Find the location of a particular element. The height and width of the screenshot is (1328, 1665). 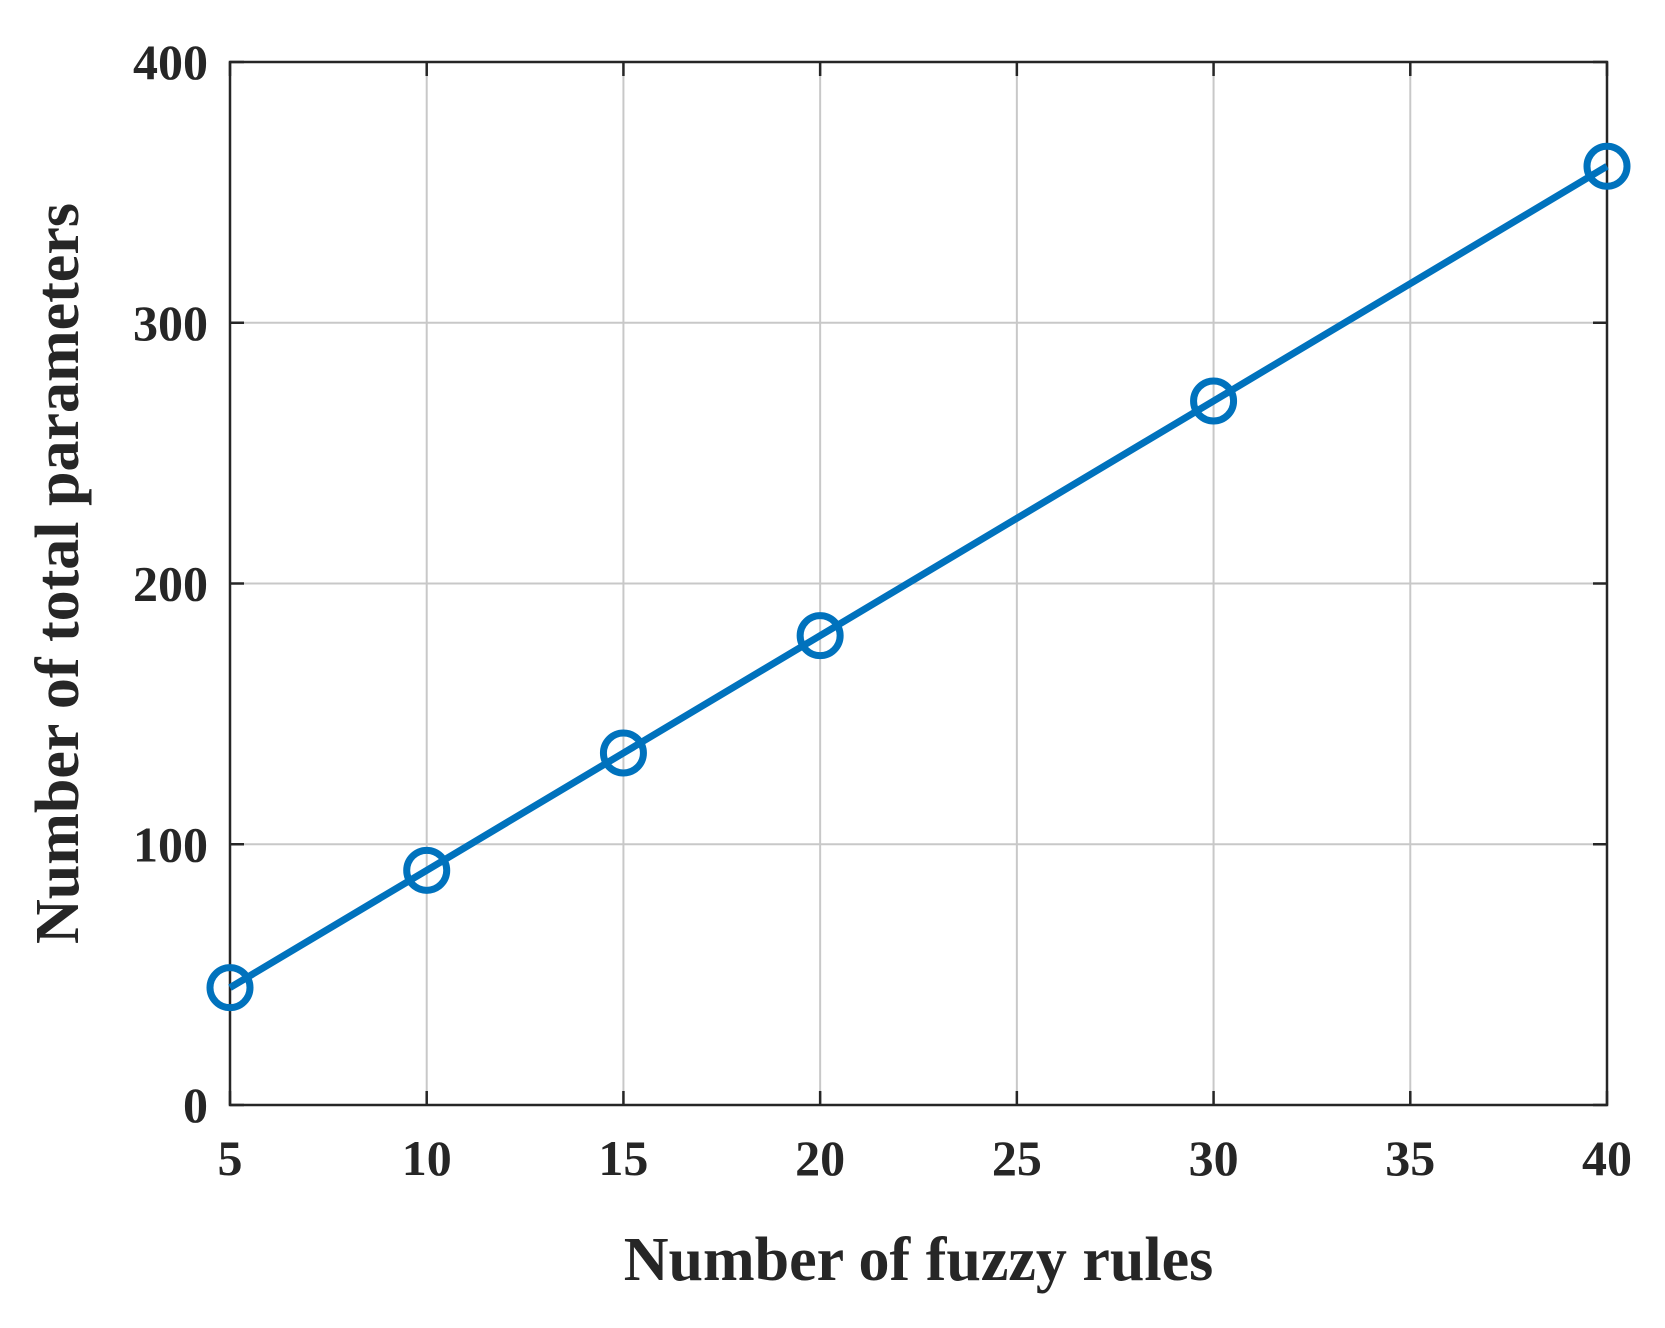

y-tick-label: 100 is located at coordinates (170, 844).